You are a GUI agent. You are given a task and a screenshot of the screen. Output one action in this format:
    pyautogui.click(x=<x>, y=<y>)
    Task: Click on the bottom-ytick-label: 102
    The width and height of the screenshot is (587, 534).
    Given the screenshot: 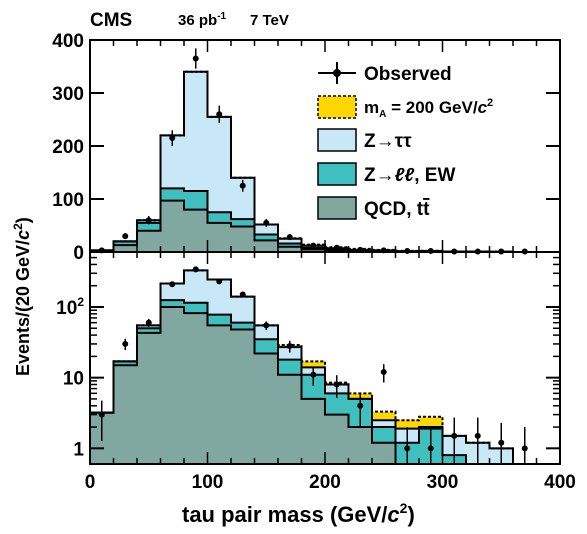 What is the action you would take?
    pyautogui.click(x=70, y=307)
    